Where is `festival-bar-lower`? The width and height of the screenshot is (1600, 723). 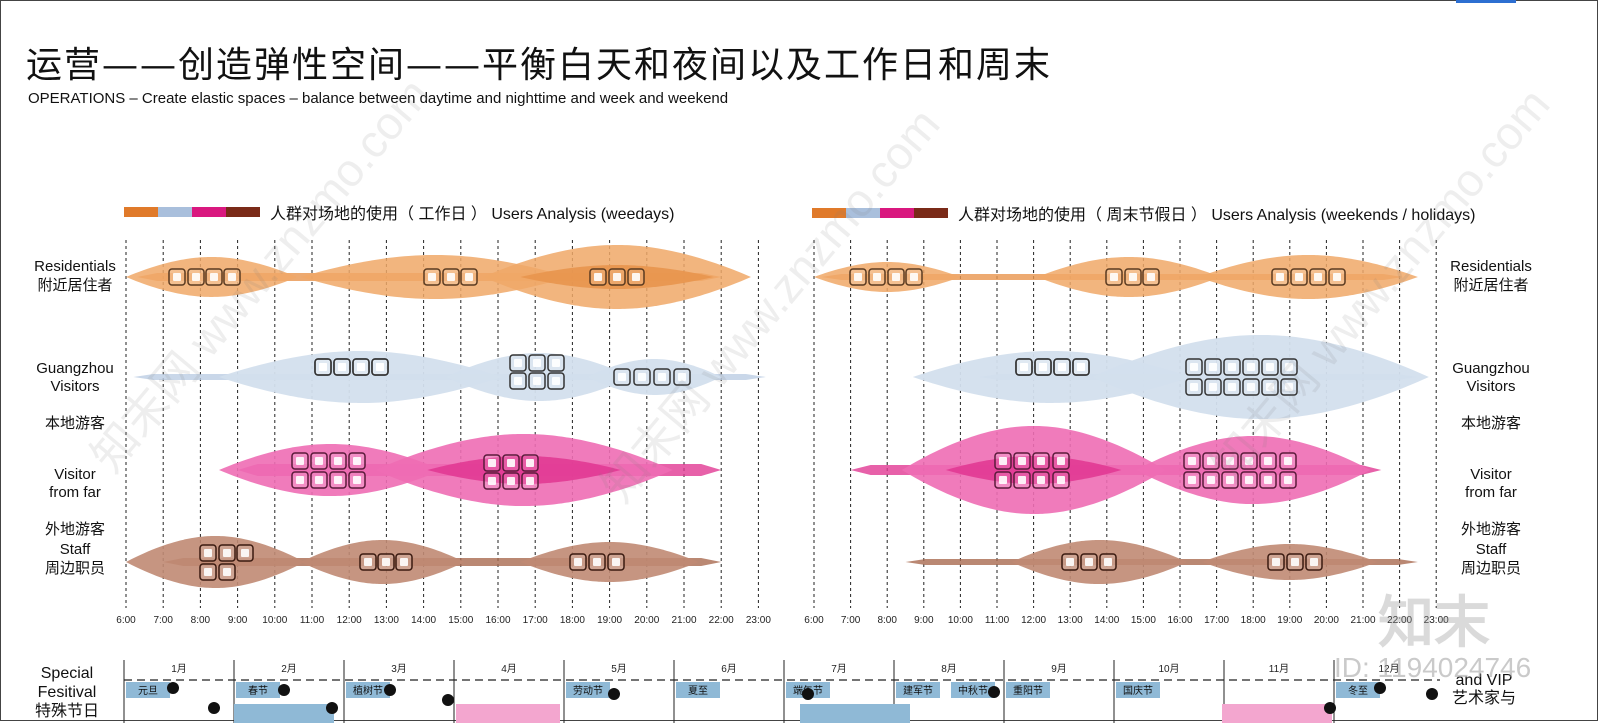 festival-bar-lower is located at coordinates (855, 713).